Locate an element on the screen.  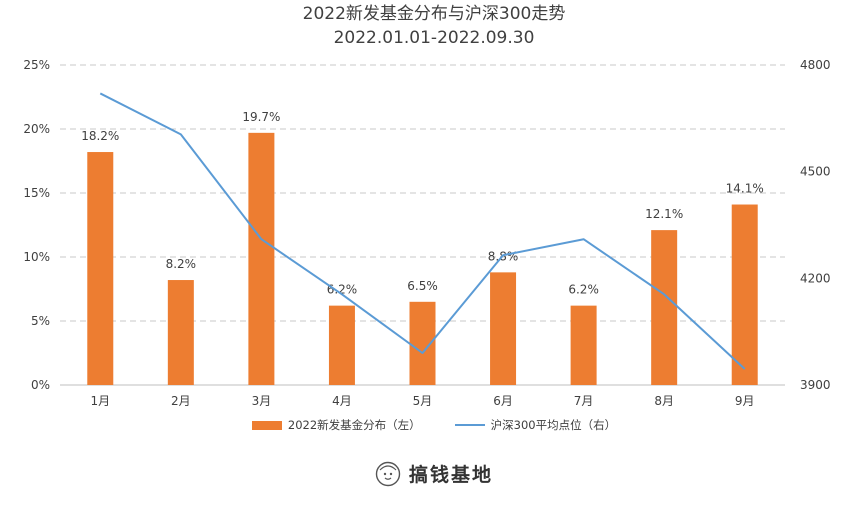
smiley-face-icon is located at coordinates (388, 473).